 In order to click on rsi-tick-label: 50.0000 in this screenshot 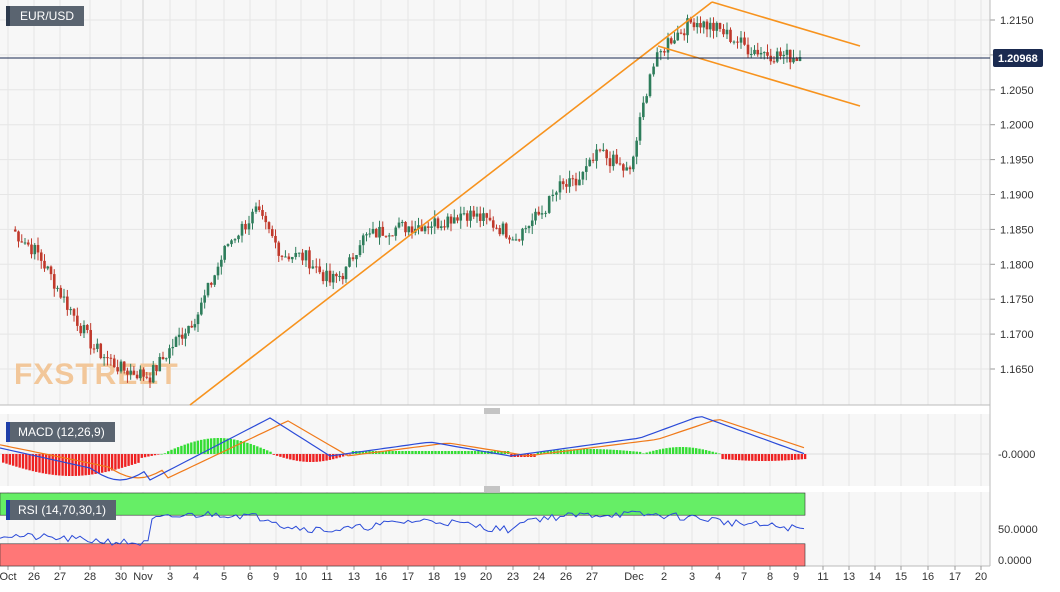, I will do `click(1018, 530)`.